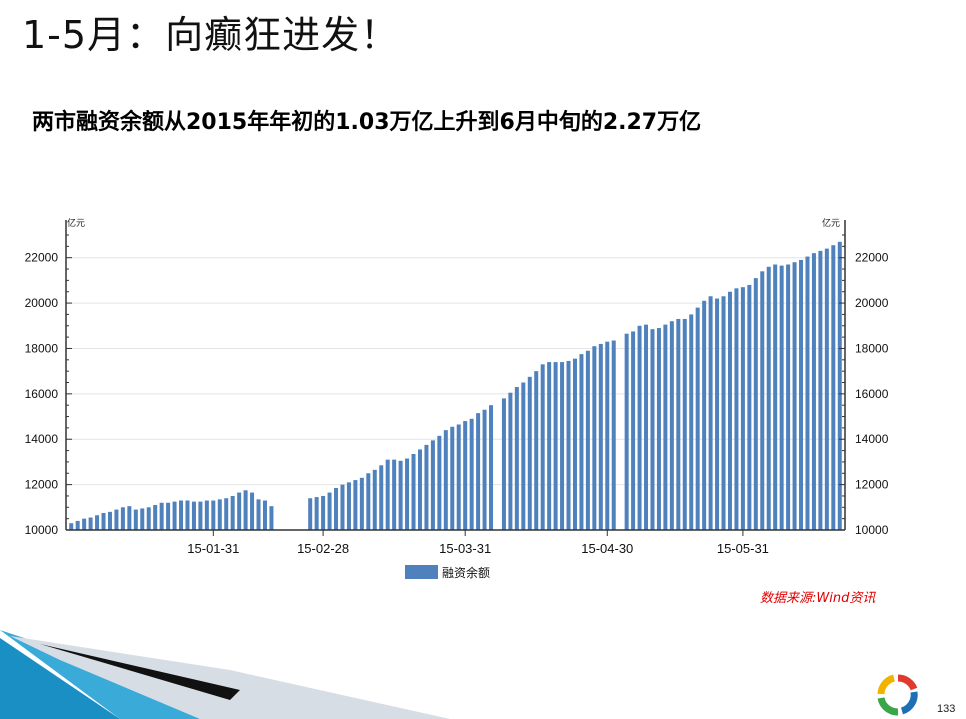 The width and height of the screenshot is (966, 719). I want to click on y-tick-label-left: 12000, so click(42, 485).